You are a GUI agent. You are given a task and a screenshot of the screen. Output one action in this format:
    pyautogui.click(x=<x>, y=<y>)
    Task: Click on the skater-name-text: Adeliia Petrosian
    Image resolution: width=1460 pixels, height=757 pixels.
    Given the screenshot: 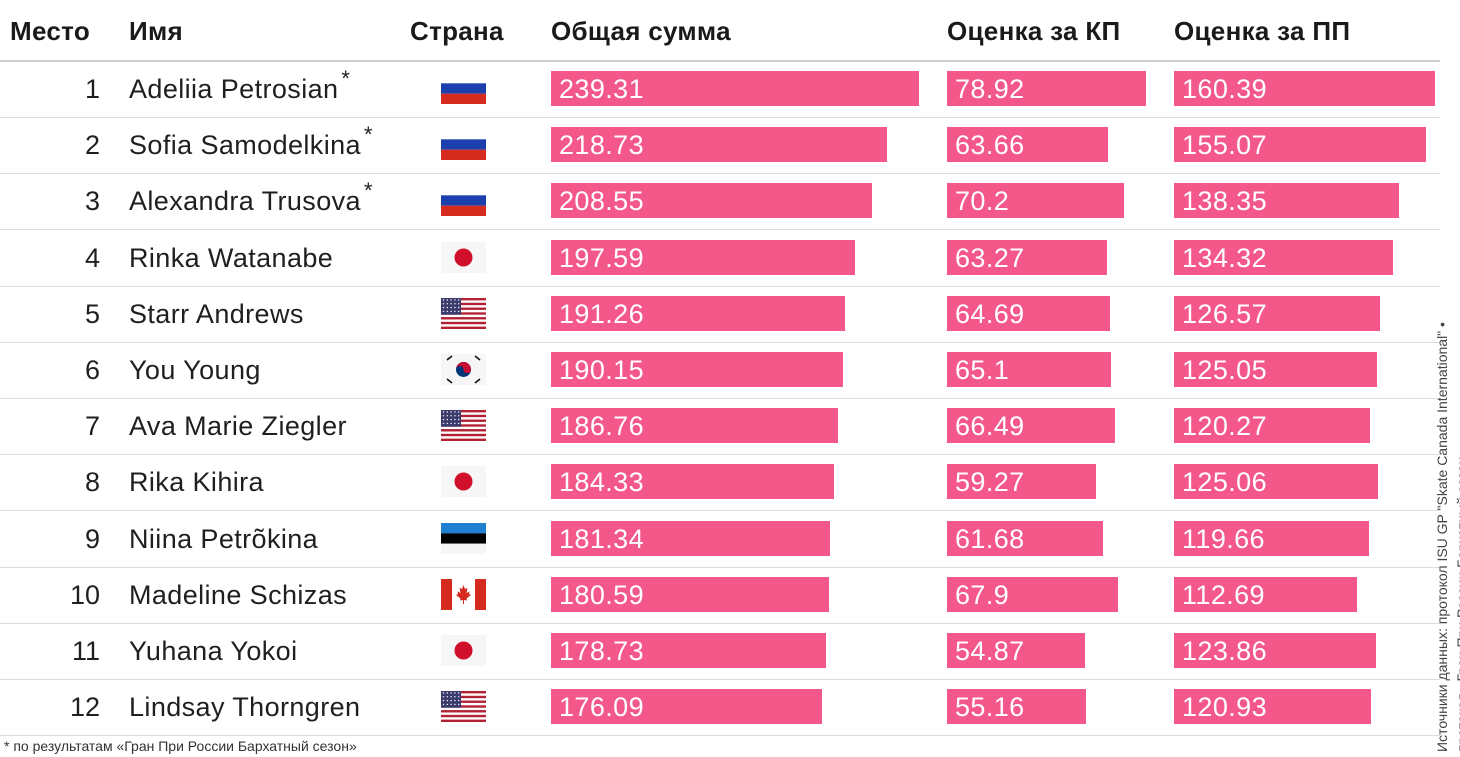 What is the action you would take?
    pyautogui.click(x=234, y=89)
    